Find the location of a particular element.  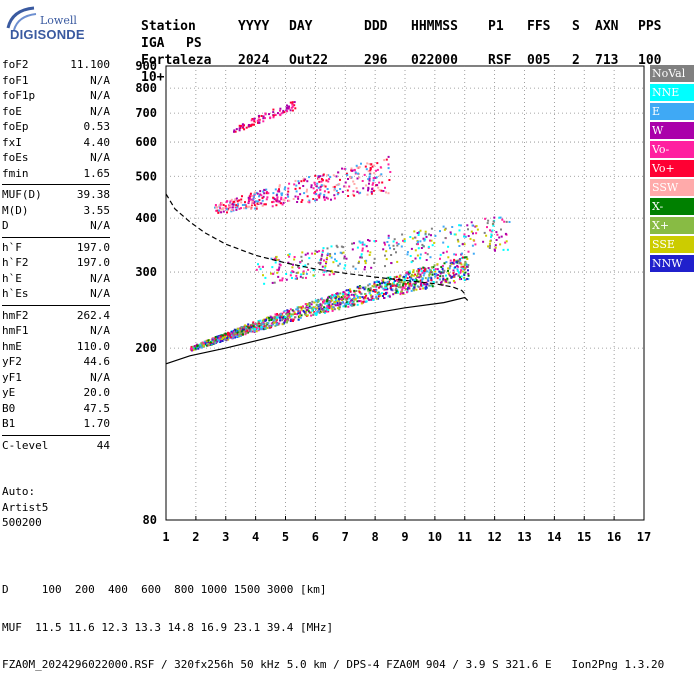

param-row: h`E N/A is located at coordinates (56, 280).